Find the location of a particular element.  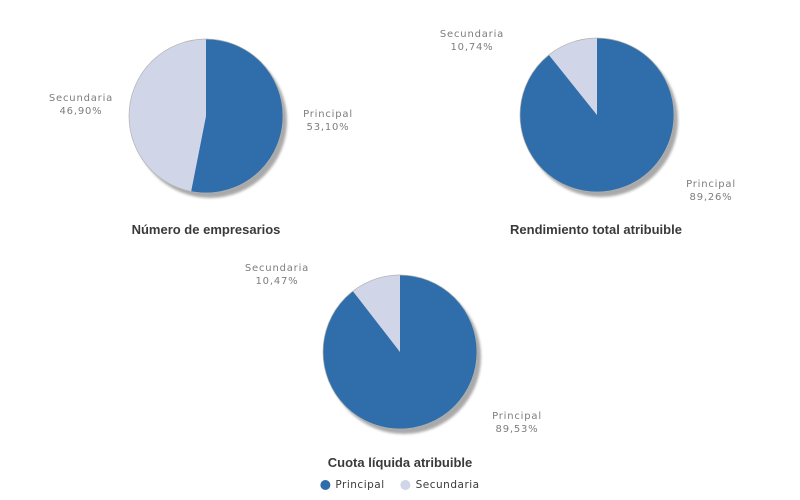

pie-cuota-liquida-atribuible is located at coordinates (401, 354).